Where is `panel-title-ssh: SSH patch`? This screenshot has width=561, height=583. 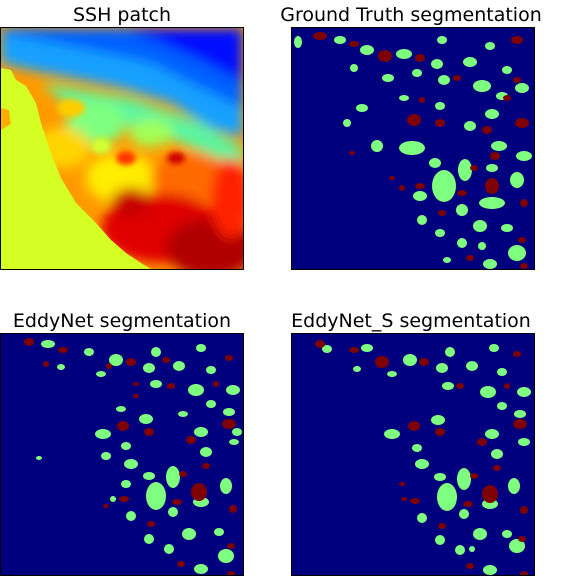
panel-title-ssh: SSH patch is located at coordinates (122, 15).